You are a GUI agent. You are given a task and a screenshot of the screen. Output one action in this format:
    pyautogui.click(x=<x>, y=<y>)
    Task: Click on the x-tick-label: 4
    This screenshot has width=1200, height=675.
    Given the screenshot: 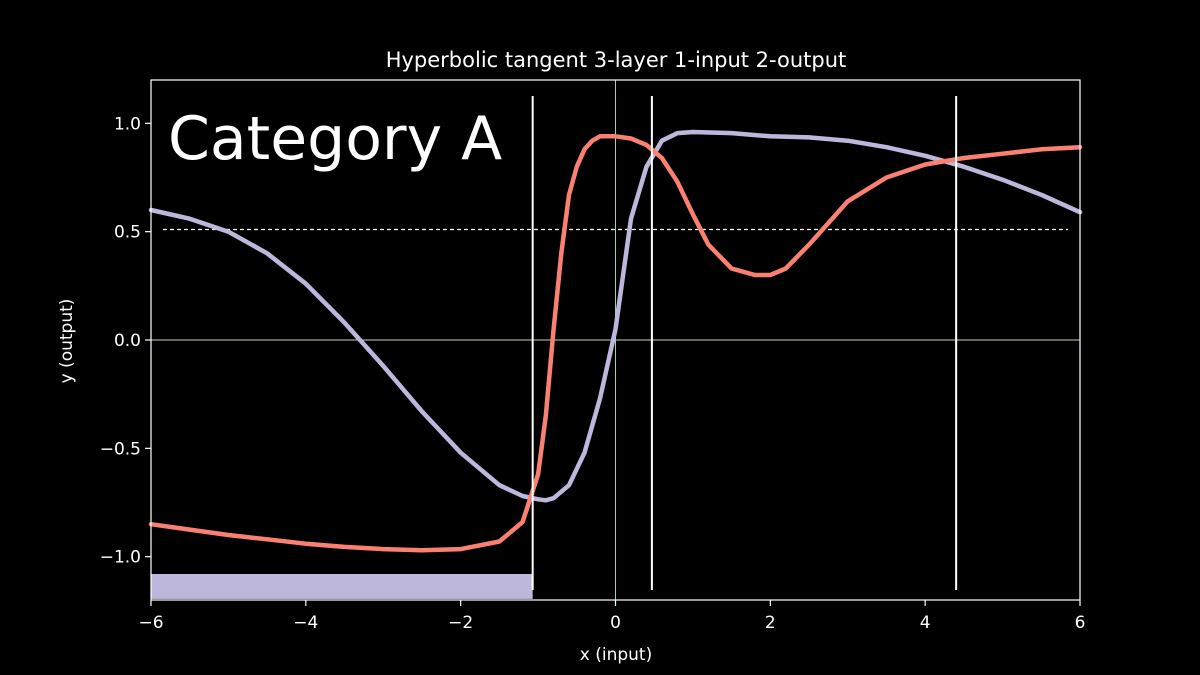 What is the action you would take?
    pyautogui.click(x=925, y=623)
    